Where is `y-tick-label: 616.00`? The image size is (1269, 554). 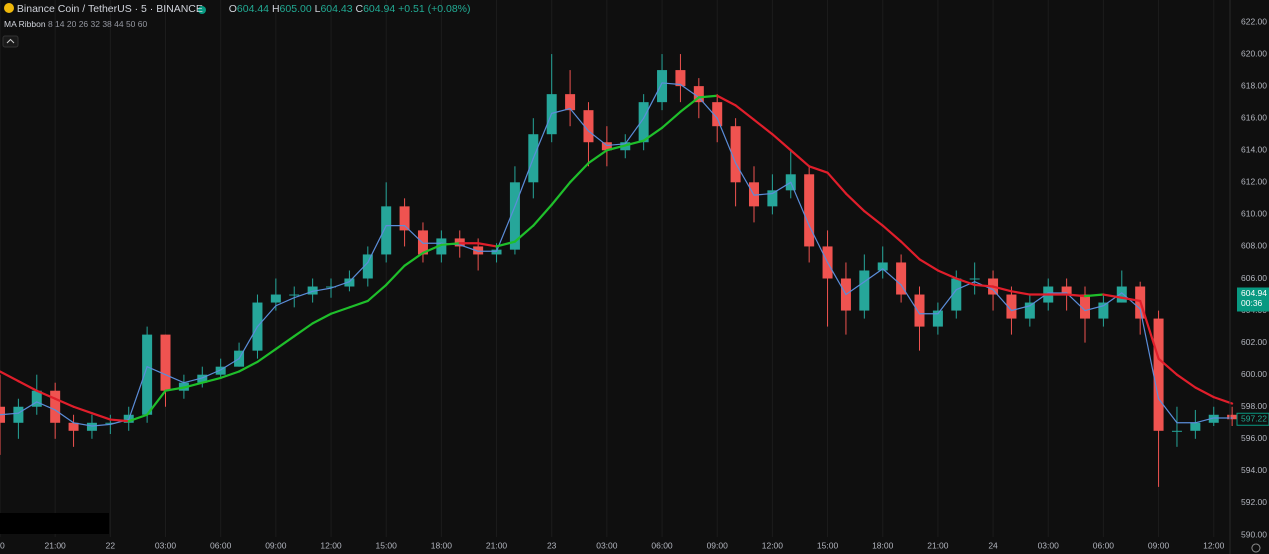
y-tick-label: 616.00 is located at coordinates (1254, 117).